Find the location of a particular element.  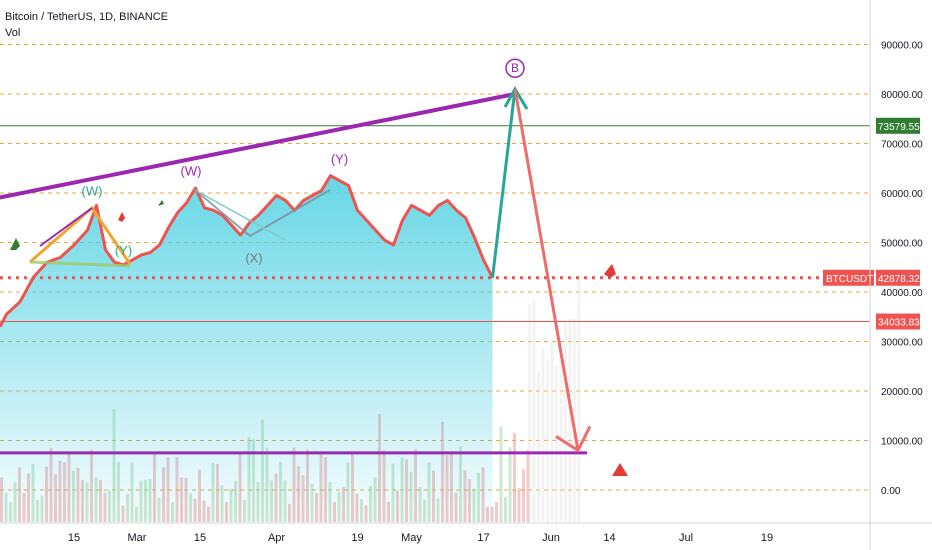

x-tick-label: Mar is located at coordinates (137, 538).